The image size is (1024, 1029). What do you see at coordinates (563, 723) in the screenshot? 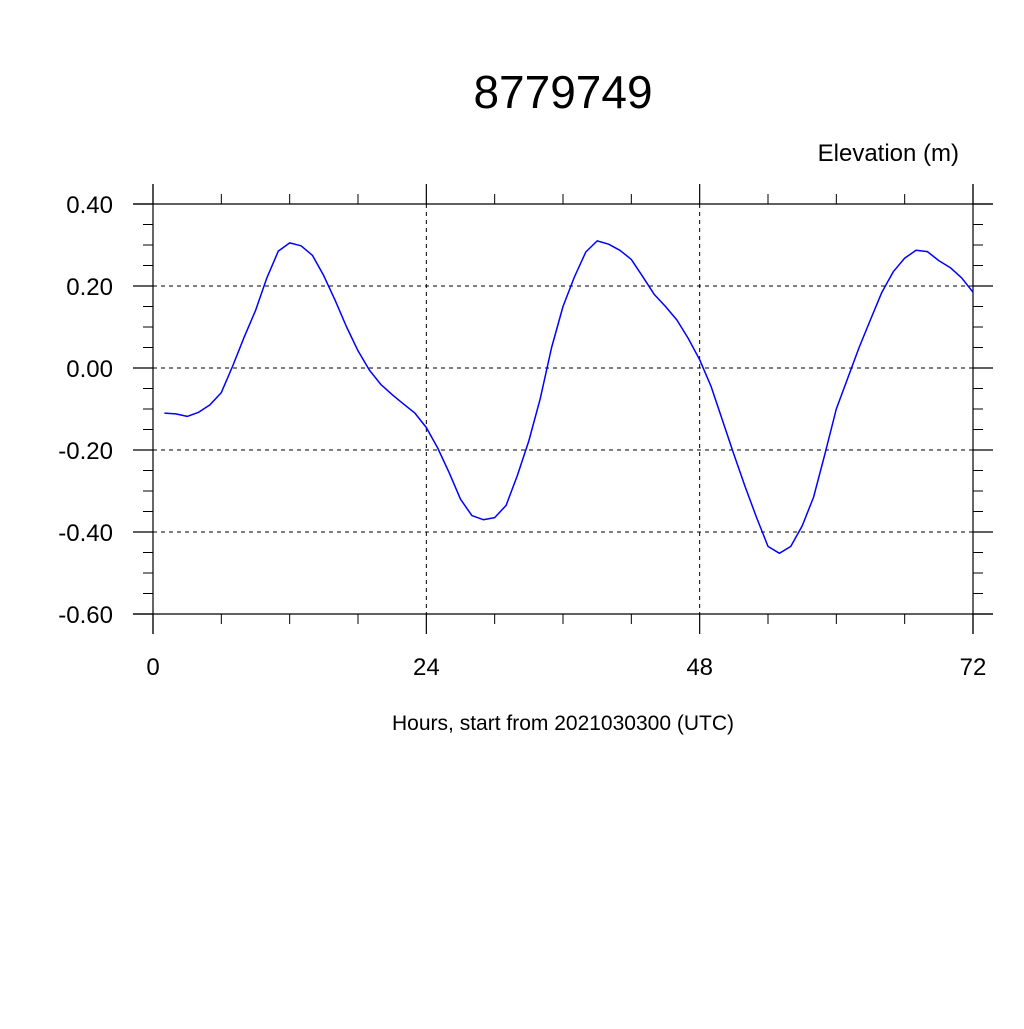
I see `x-axis-label: Hours, start from 2021030300 (UTC)` at bounding box center [563, 723].